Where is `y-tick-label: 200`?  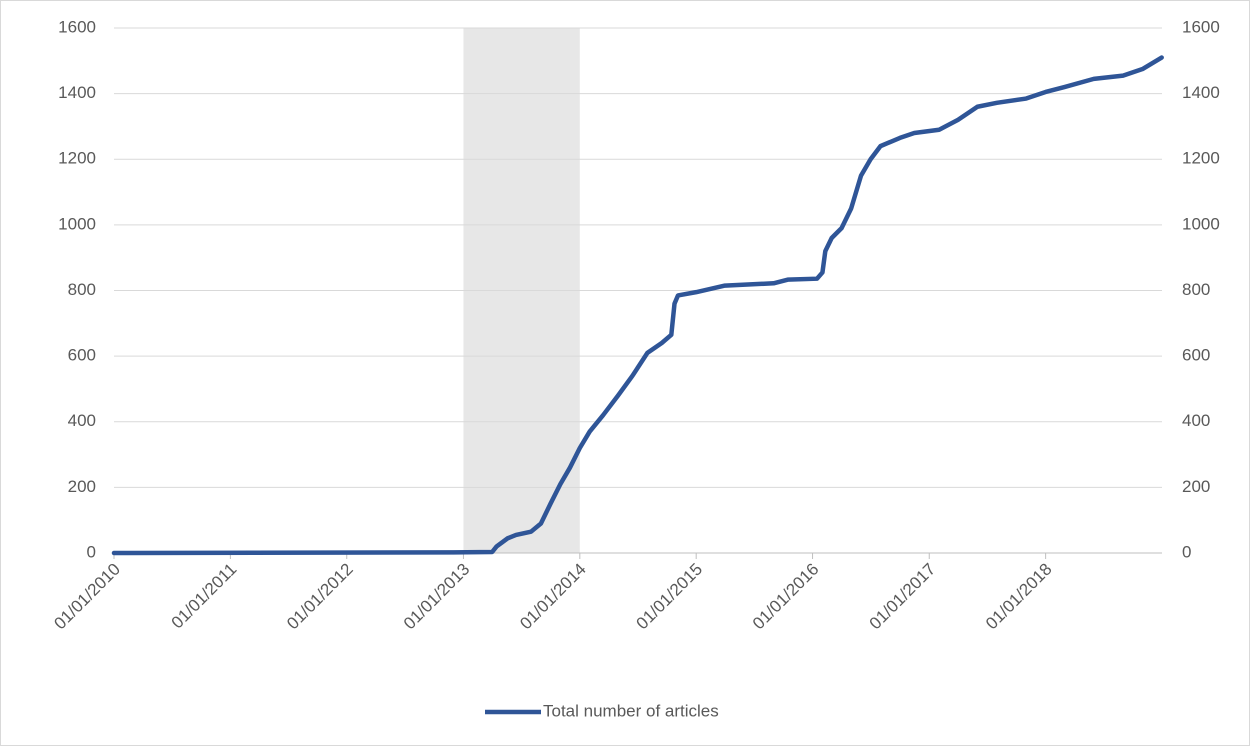 y-tick-label: 200 is located at coordinates (82, 486).